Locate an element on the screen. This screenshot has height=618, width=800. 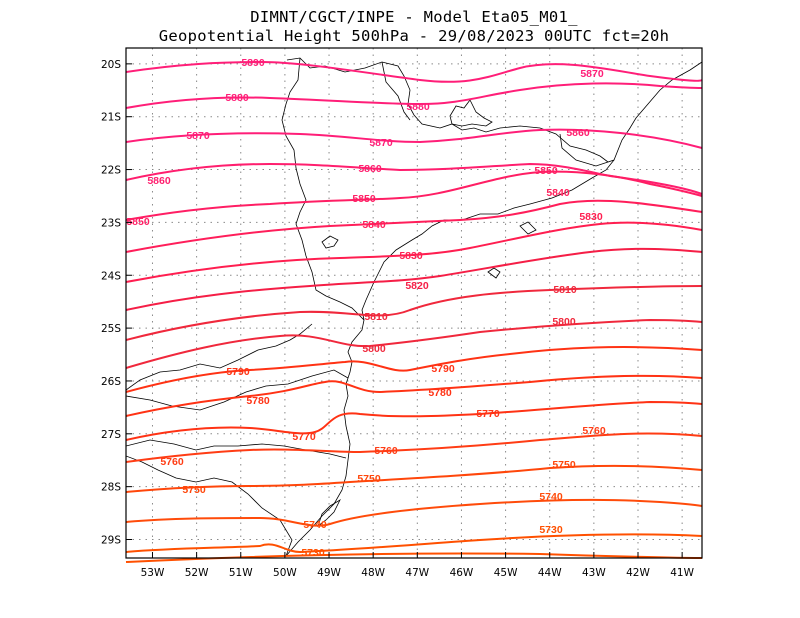
y-tick-label: 28S is located at coordinates (111, 488).